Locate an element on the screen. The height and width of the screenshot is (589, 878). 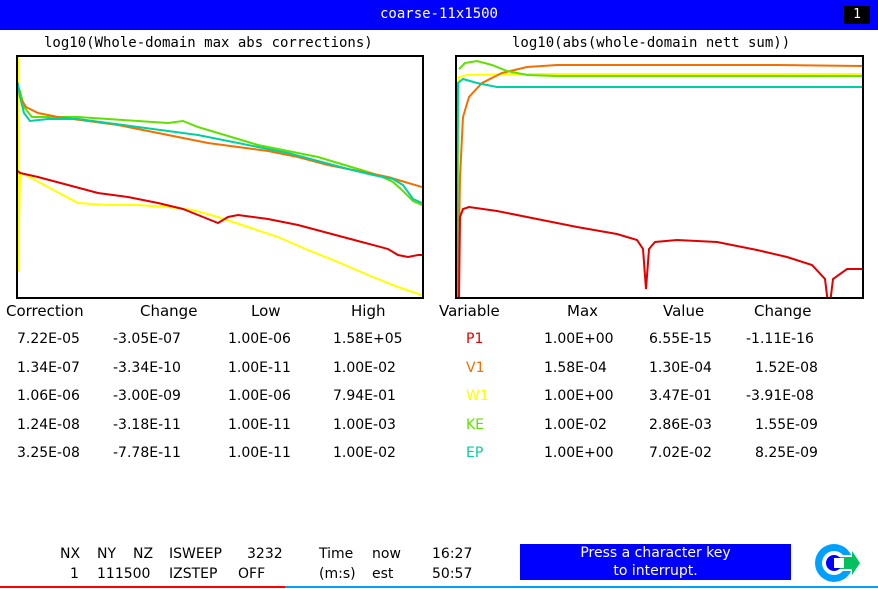
bottom-rule-left is located at coordinates (142, 587).